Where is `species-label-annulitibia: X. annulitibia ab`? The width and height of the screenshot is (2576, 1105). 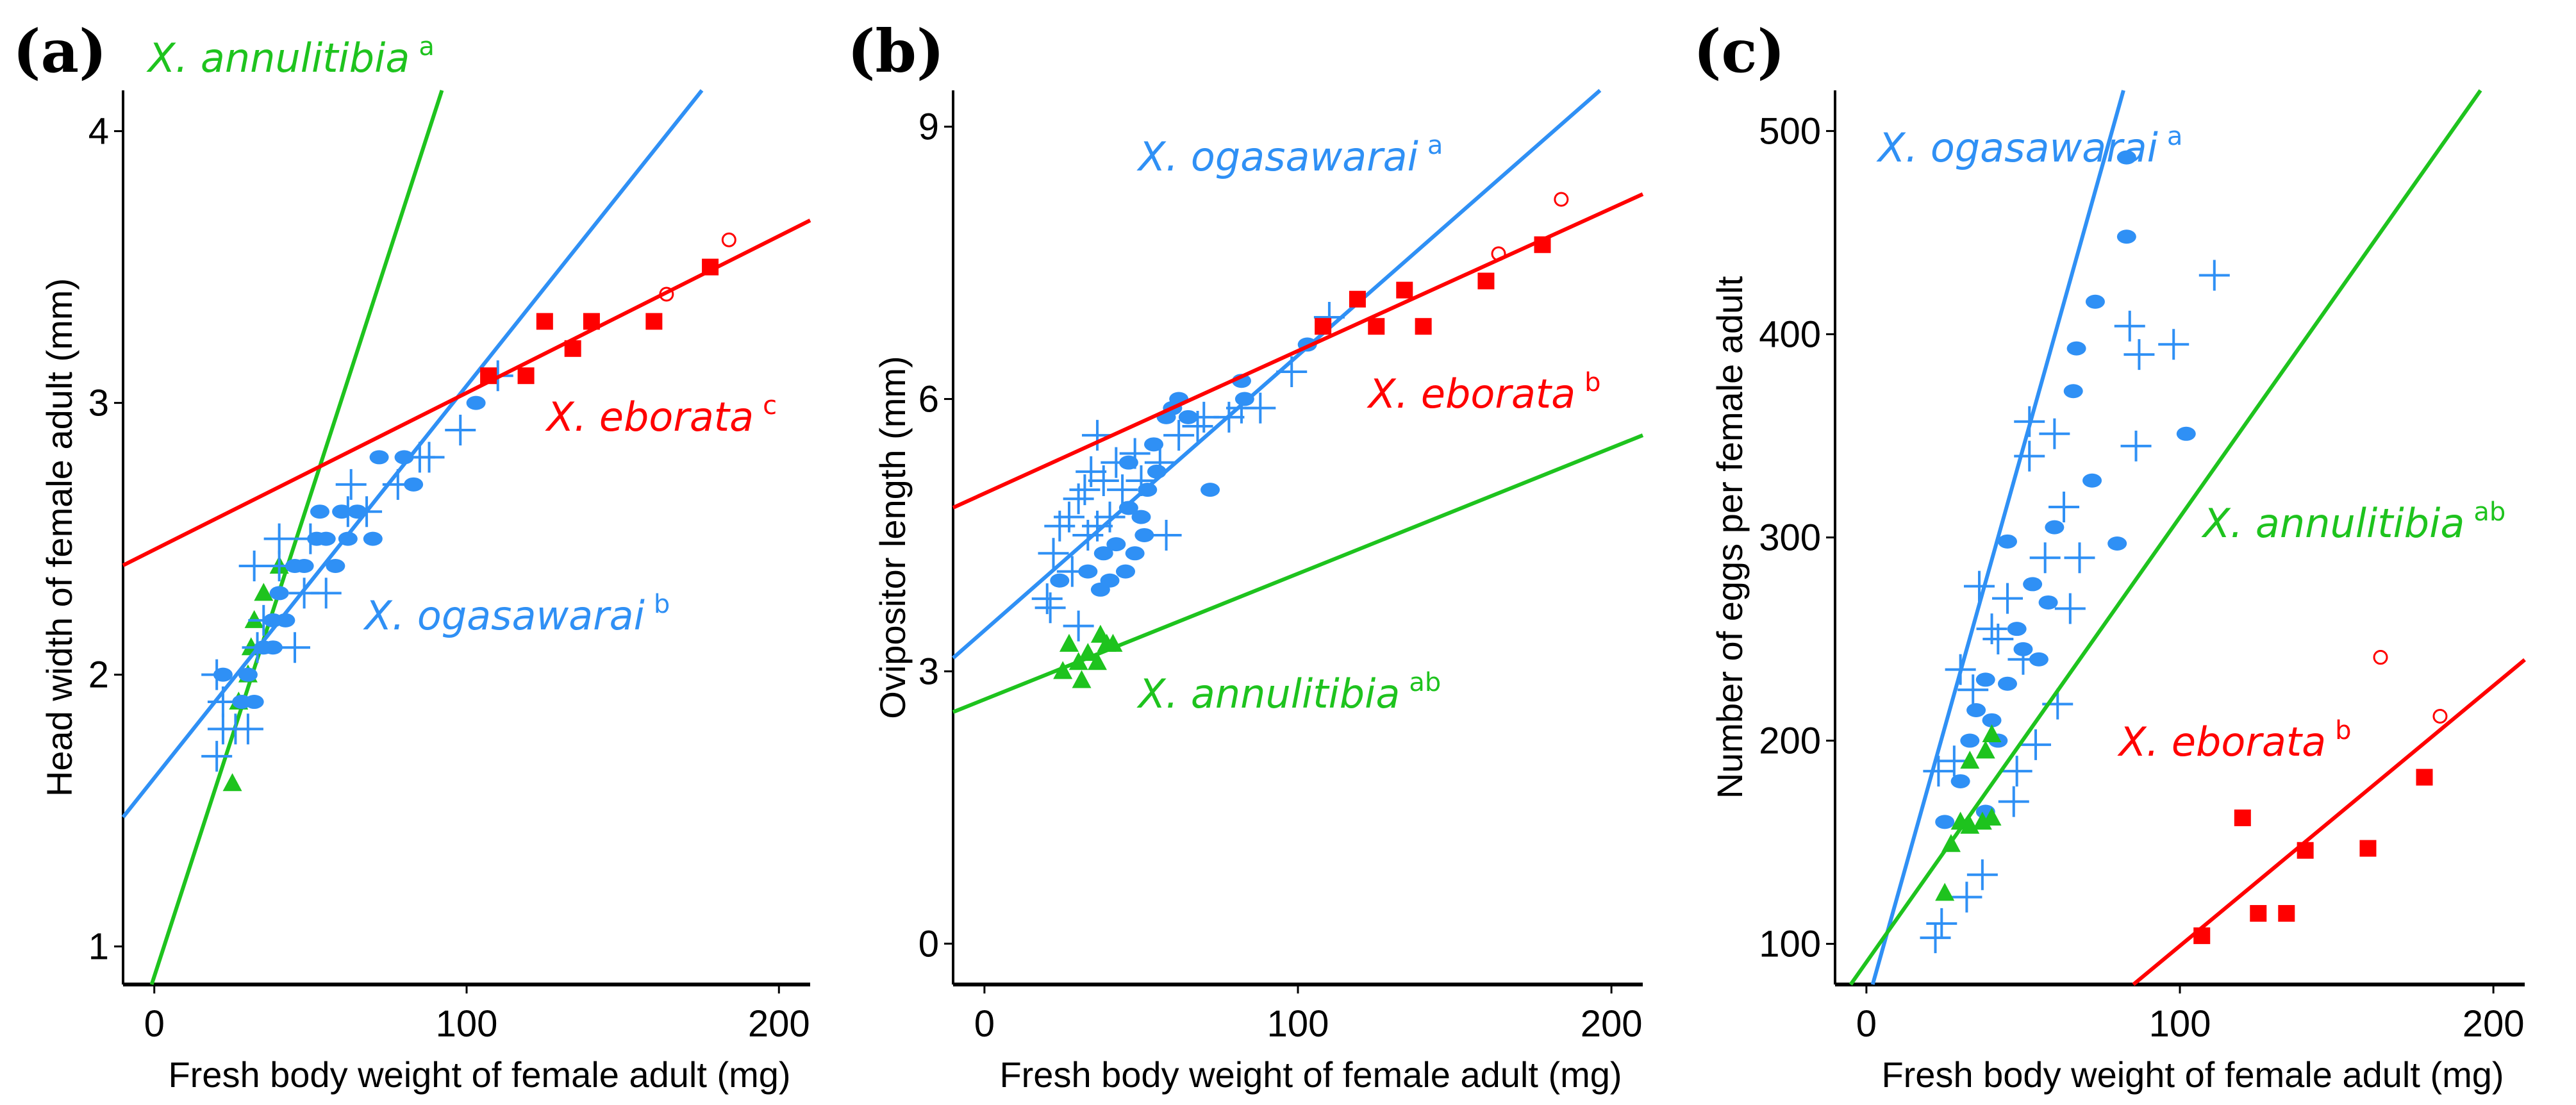
species-label-annulitibia: X. annulitibia ab is located at coordinates (2353, 522).